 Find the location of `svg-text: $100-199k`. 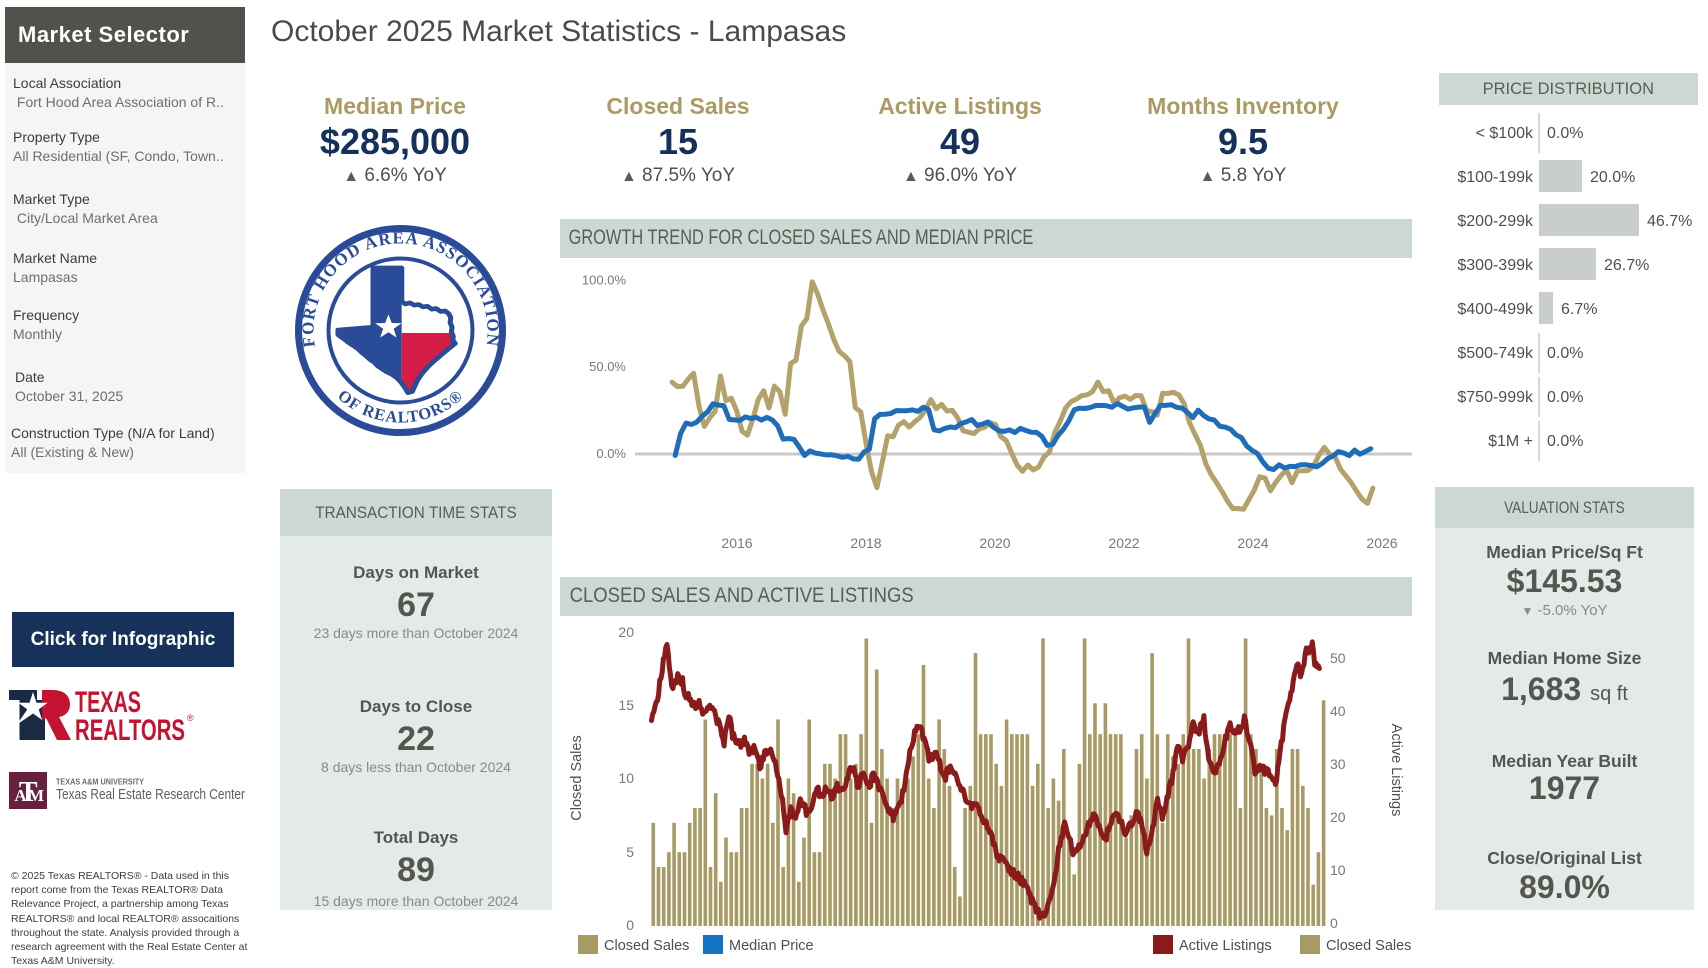

svg-text: $100-199k is located at coordinates (1495, 177).